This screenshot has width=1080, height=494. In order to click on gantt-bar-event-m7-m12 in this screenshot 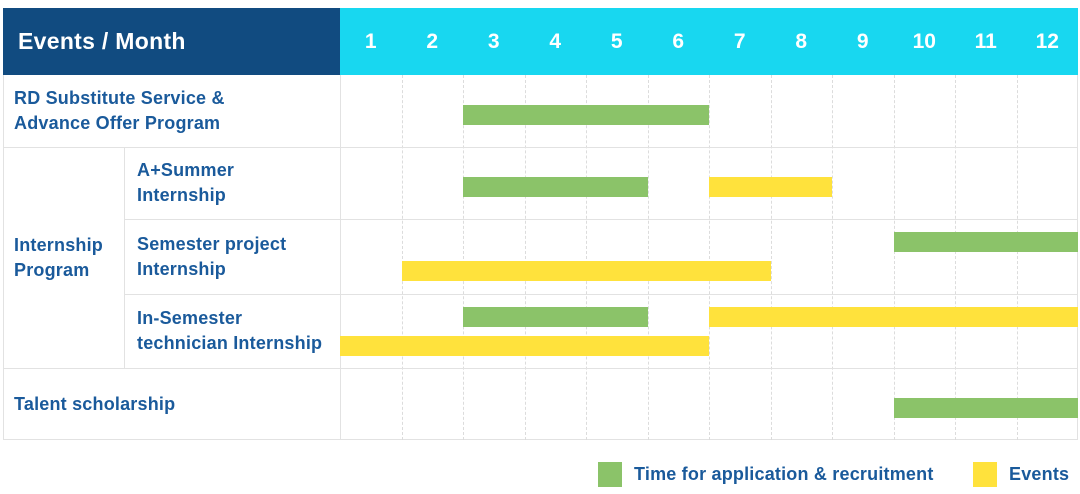, I will do `click(893, 317)`.